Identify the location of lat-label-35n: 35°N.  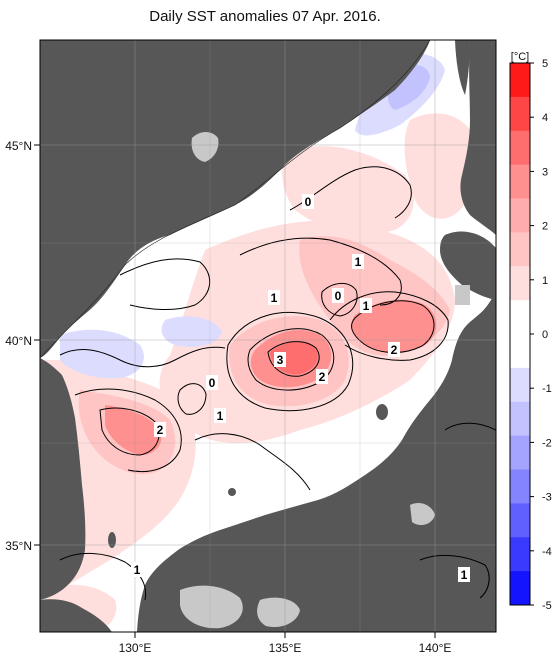
(18, 546).